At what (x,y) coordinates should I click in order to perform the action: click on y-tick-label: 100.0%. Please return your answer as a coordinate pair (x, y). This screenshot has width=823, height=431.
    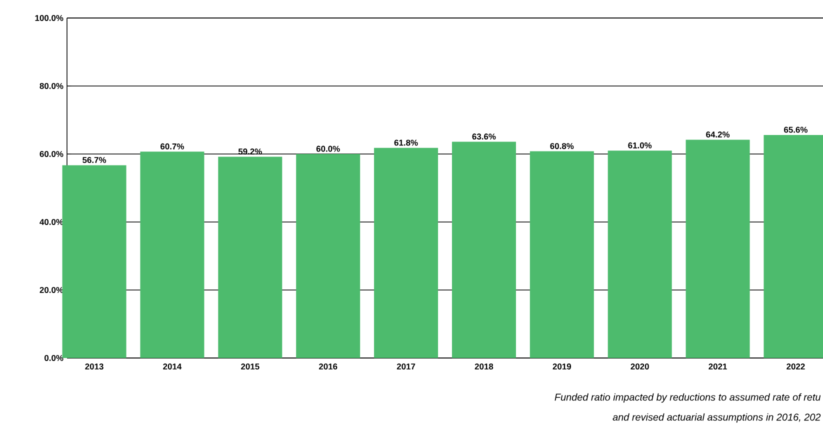
    Looking at the image, I should click on (49, 18).